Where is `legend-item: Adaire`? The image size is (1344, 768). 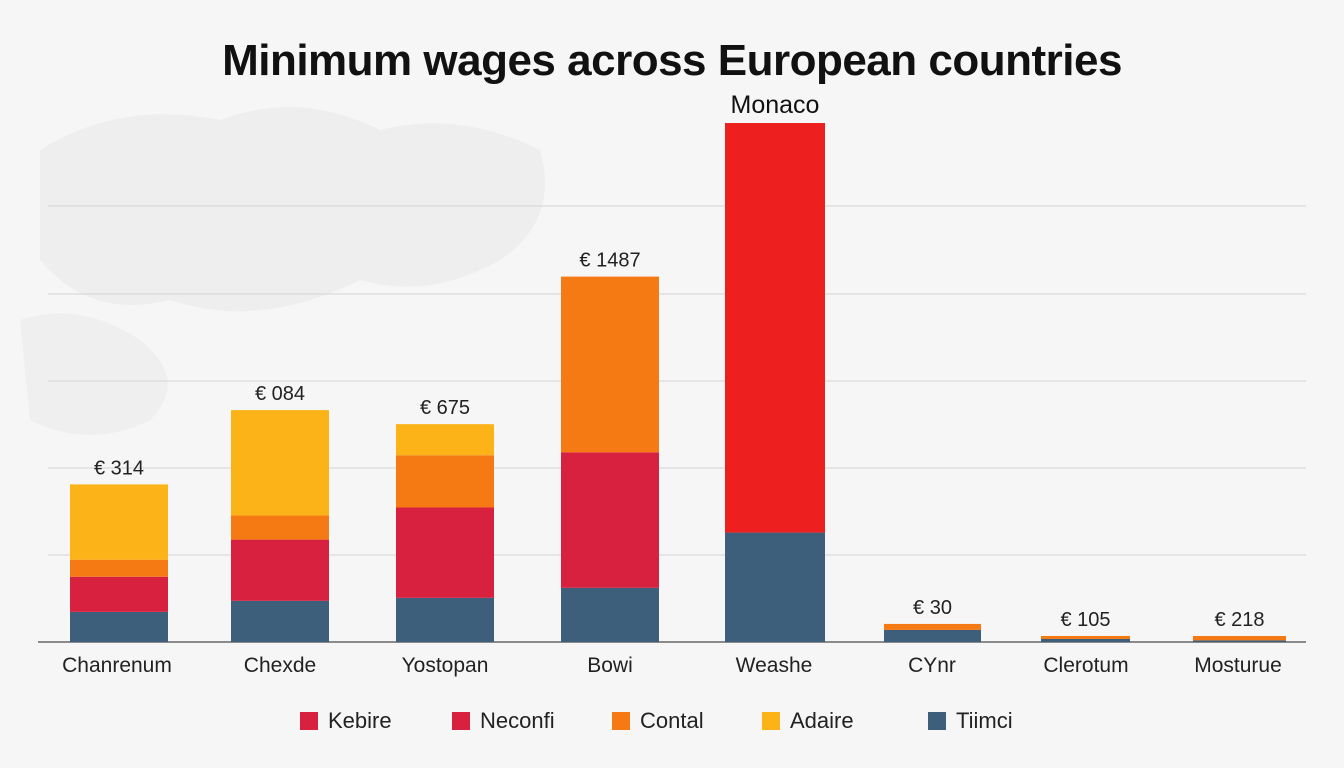
legend-item: Adaire is located at coordinates (808, 721).